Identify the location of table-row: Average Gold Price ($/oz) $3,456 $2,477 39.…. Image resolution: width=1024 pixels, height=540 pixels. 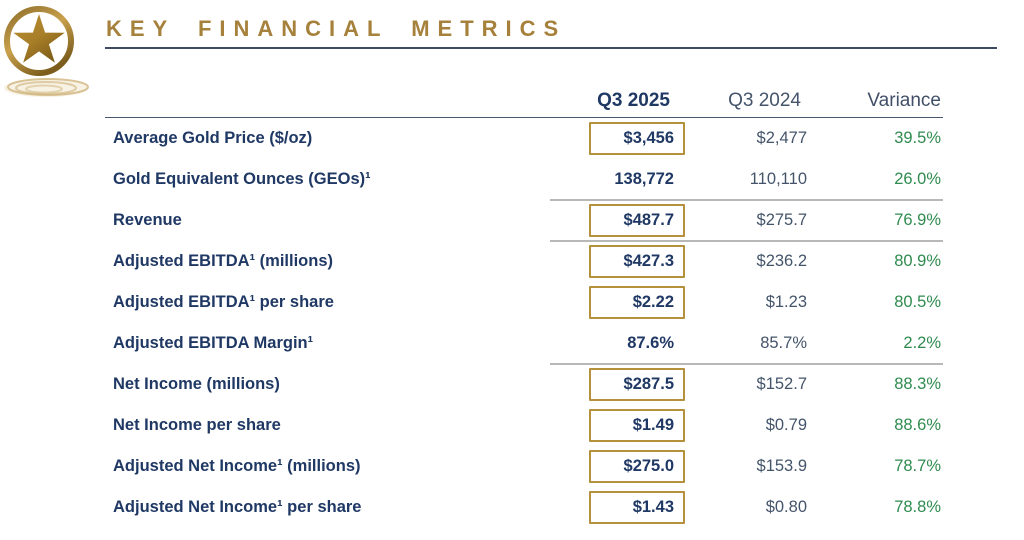
(524, 138).